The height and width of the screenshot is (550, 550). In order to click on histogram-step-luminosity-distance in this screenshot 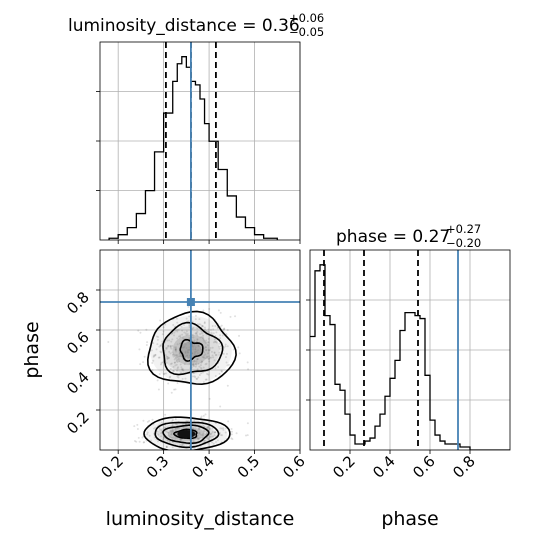, I will do `click(193, 148)`.